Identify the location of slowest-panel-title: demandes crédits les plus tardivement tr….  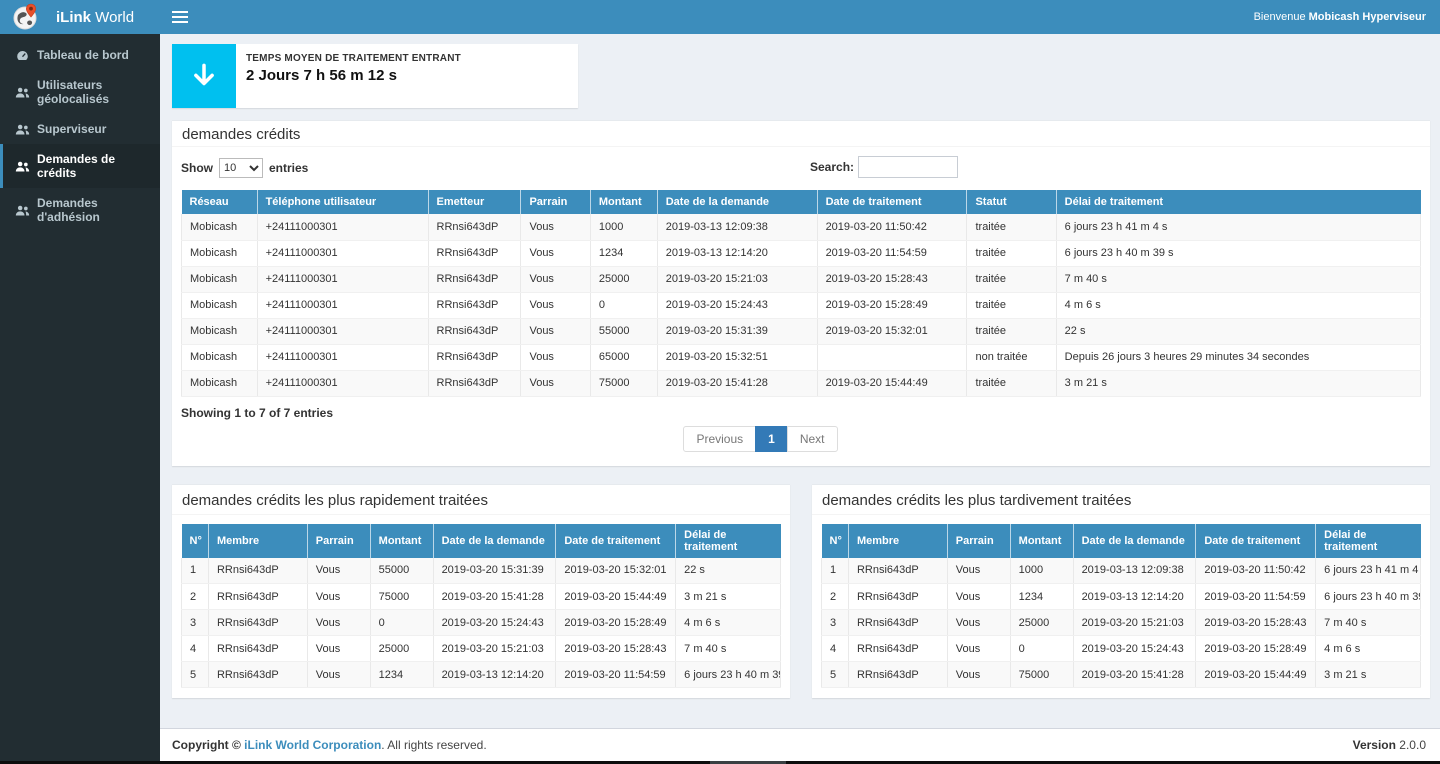
(1121, 500).